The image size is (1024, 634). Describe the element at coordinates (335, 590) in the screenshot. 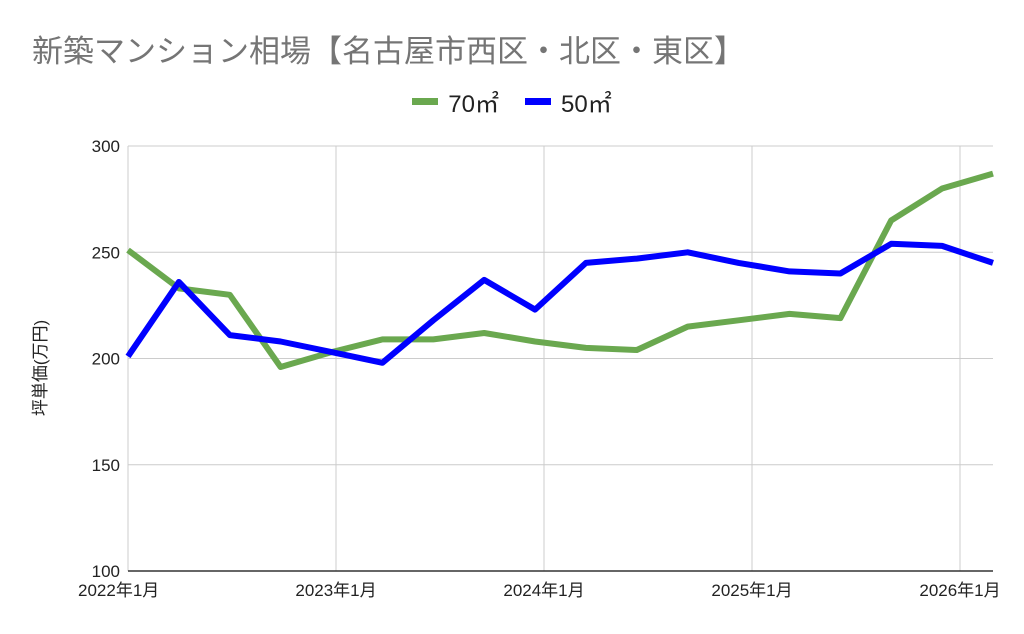

I see `x-tick-label-1: 2023年1月` at that location.